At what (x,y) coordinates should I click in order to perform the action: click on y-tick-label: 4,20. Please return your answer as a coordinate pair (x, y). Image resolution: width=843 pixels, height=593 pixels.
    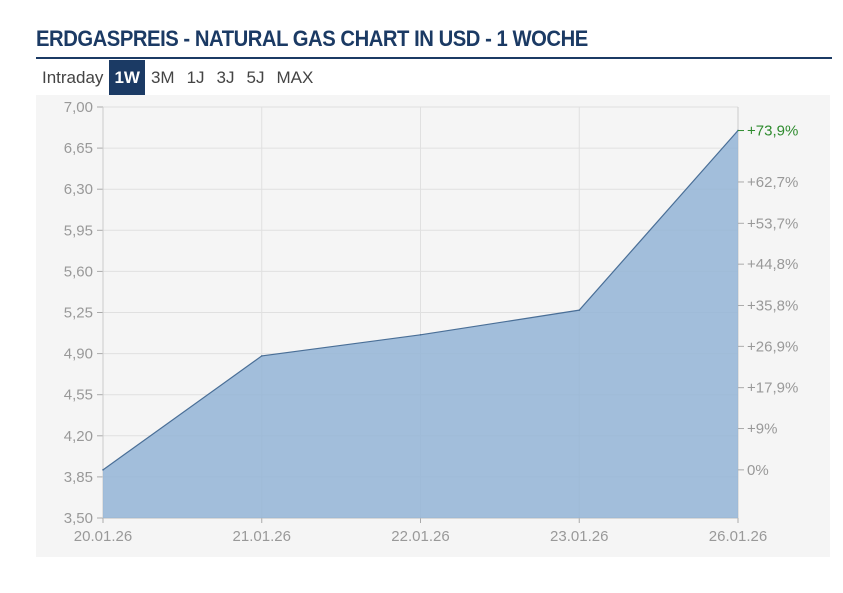
    Looking at the image, I should click on (78, 436).